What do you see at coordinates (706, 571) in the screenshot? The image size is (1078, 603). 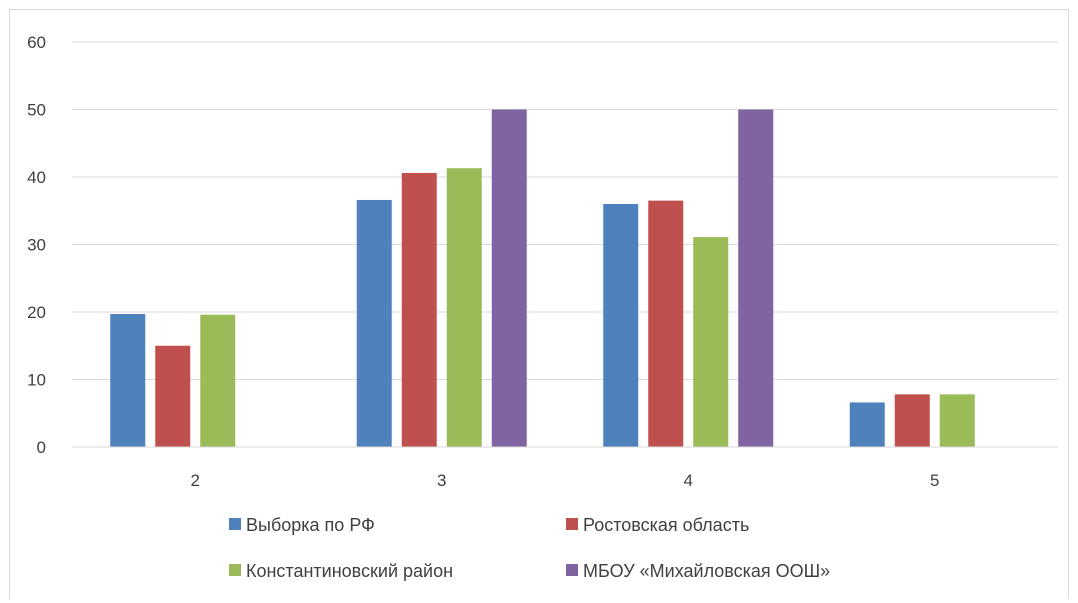 I see `legend-label: МБОУ «Михайловская ООШ»` at bounding box center [706, 571].